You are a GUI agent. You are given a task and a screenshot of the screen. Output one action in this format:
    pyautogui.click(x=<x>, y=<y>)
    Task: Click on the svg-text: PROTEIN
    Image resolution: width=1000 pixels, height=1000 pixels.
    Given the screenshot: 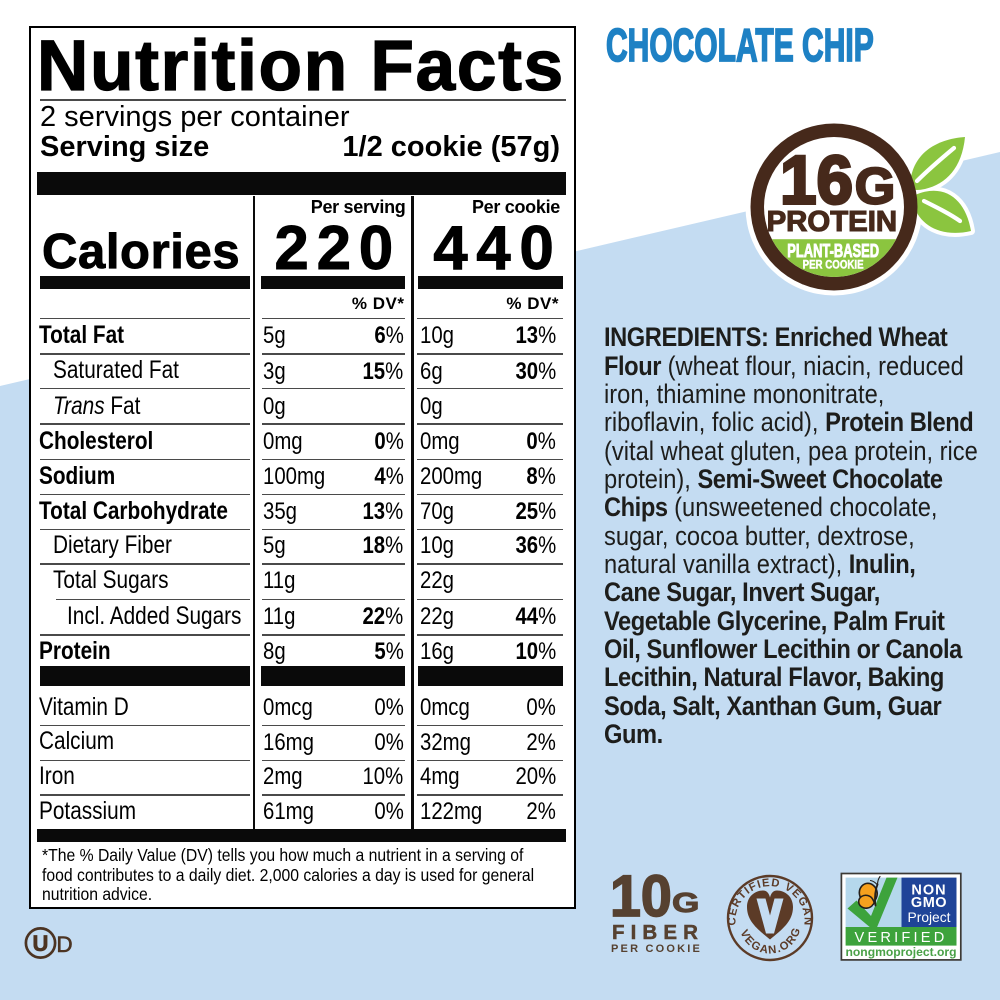 What is the action you would take?
    pyautogui.click(x=832, y=222)
    